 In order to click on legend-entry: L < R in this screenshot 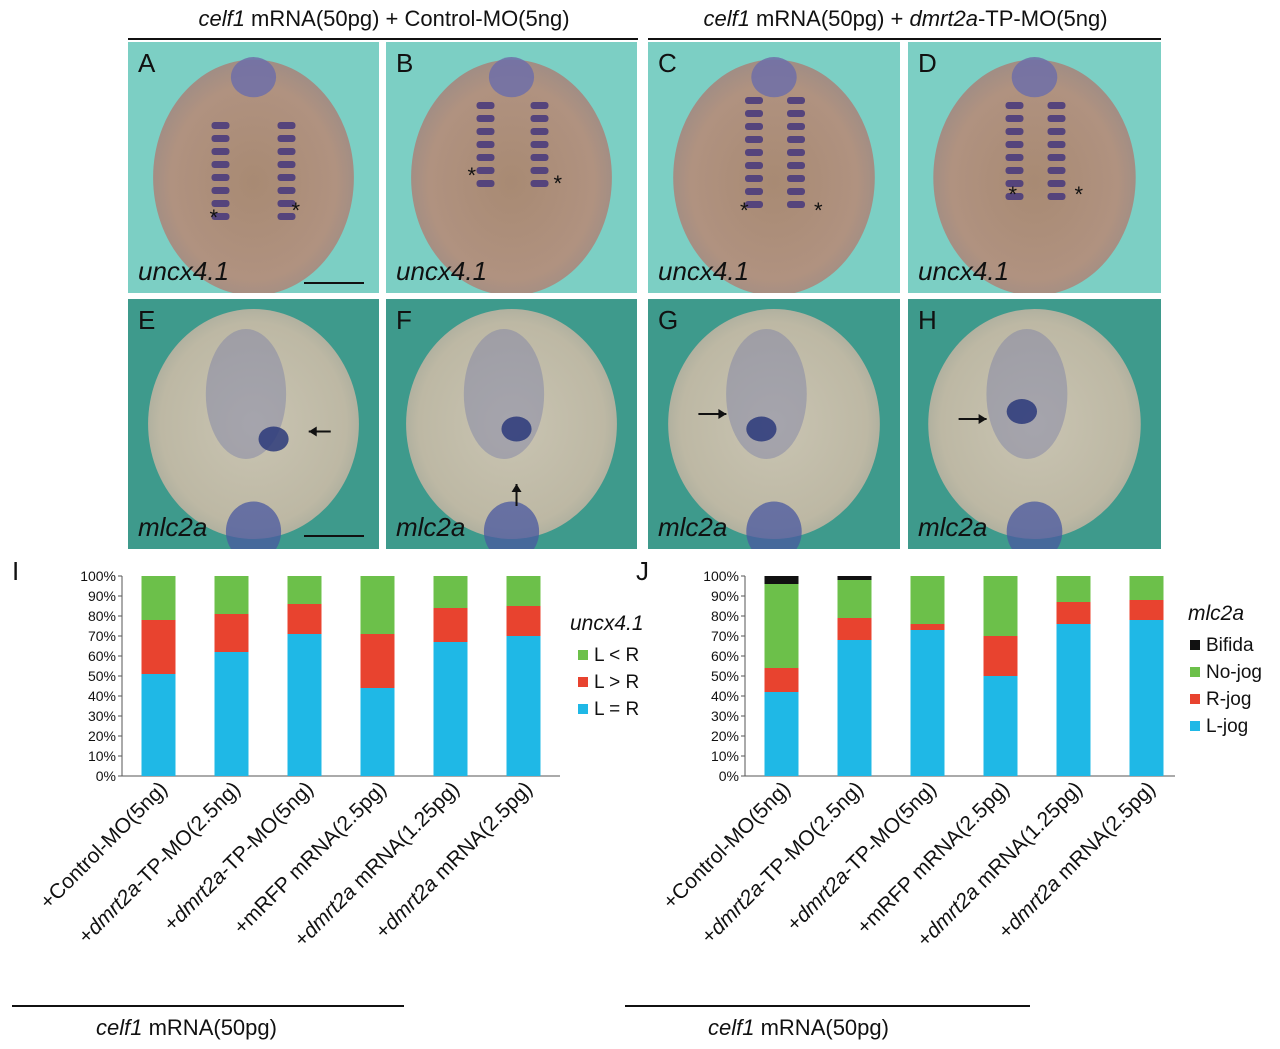, I will do `click(616, 655)`.